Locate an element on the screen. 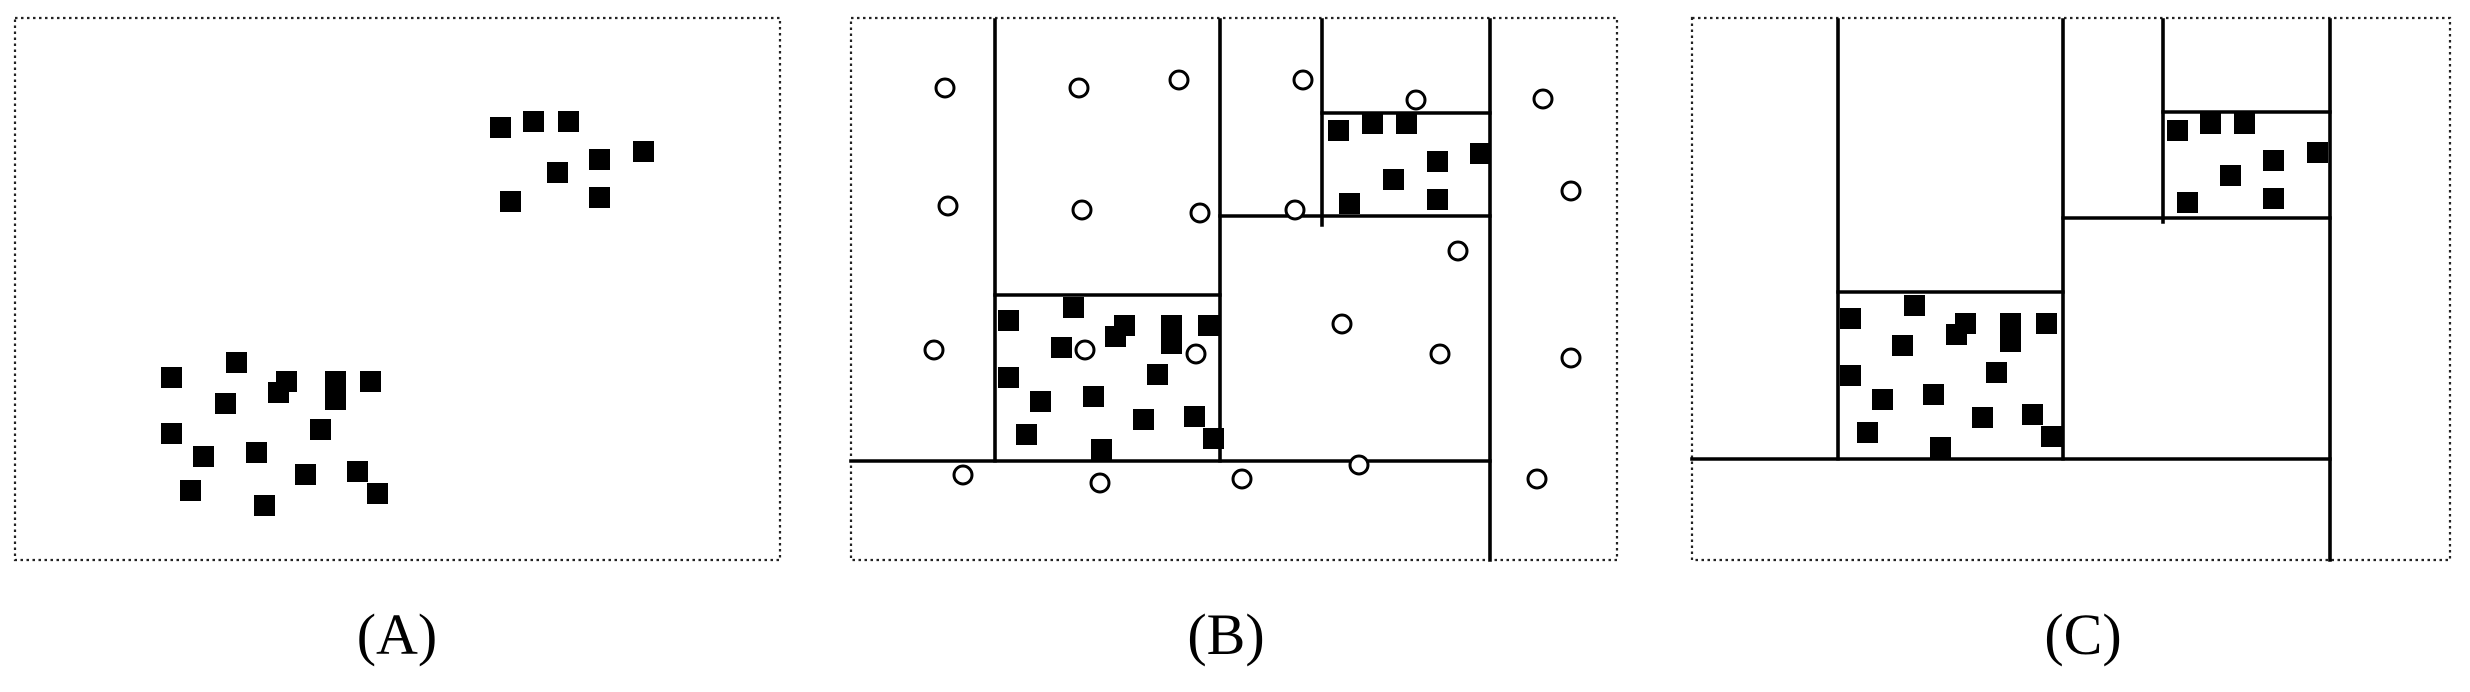 The image size is (2470, 692). panel-b-square-points is located at coordinates (1244, 286).